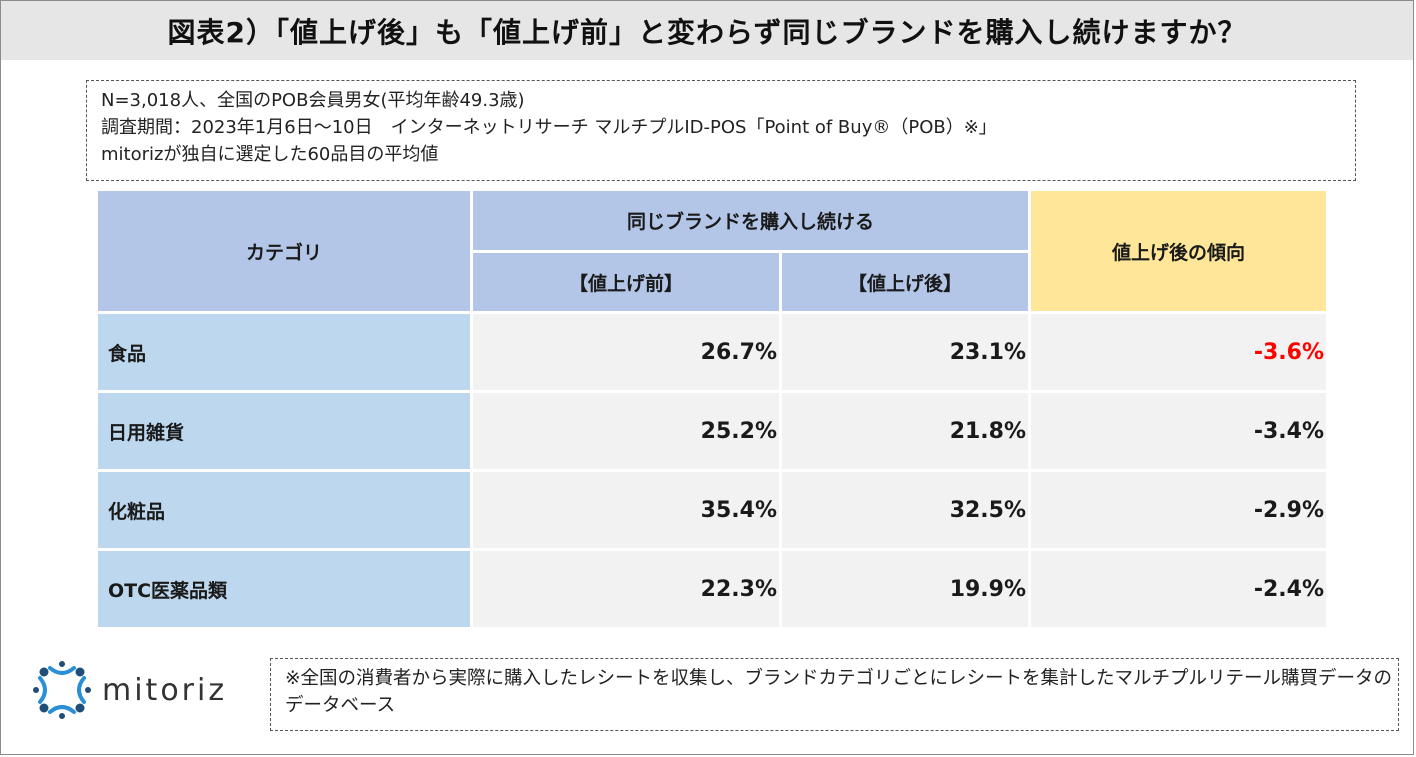  Describe the element at coordinates (626, 510) in the screenshot. I see `row-before-value: 35.4%` at that location.